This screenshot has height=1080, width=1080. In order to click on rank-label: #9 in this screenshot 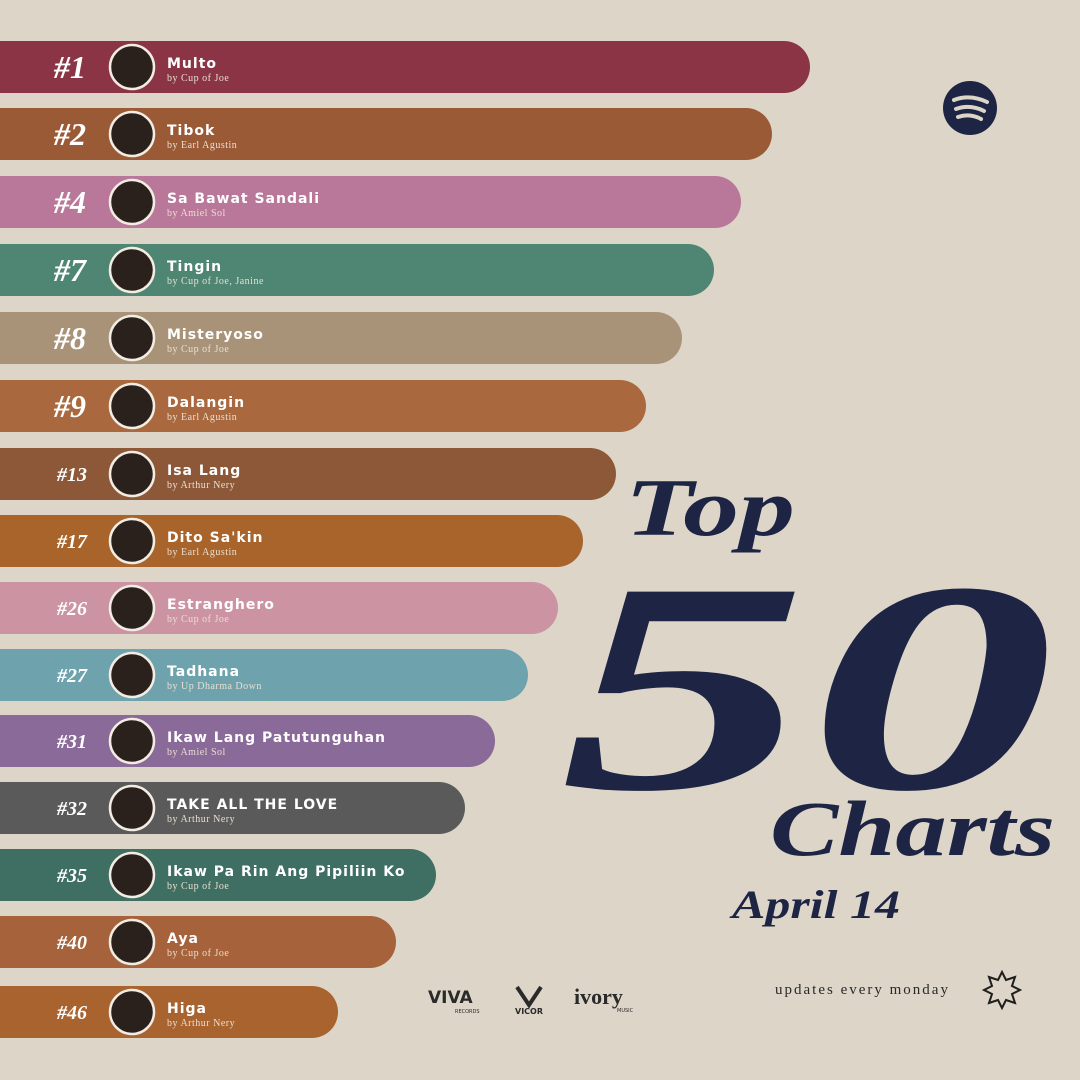, I will do `click(69, 406)`.